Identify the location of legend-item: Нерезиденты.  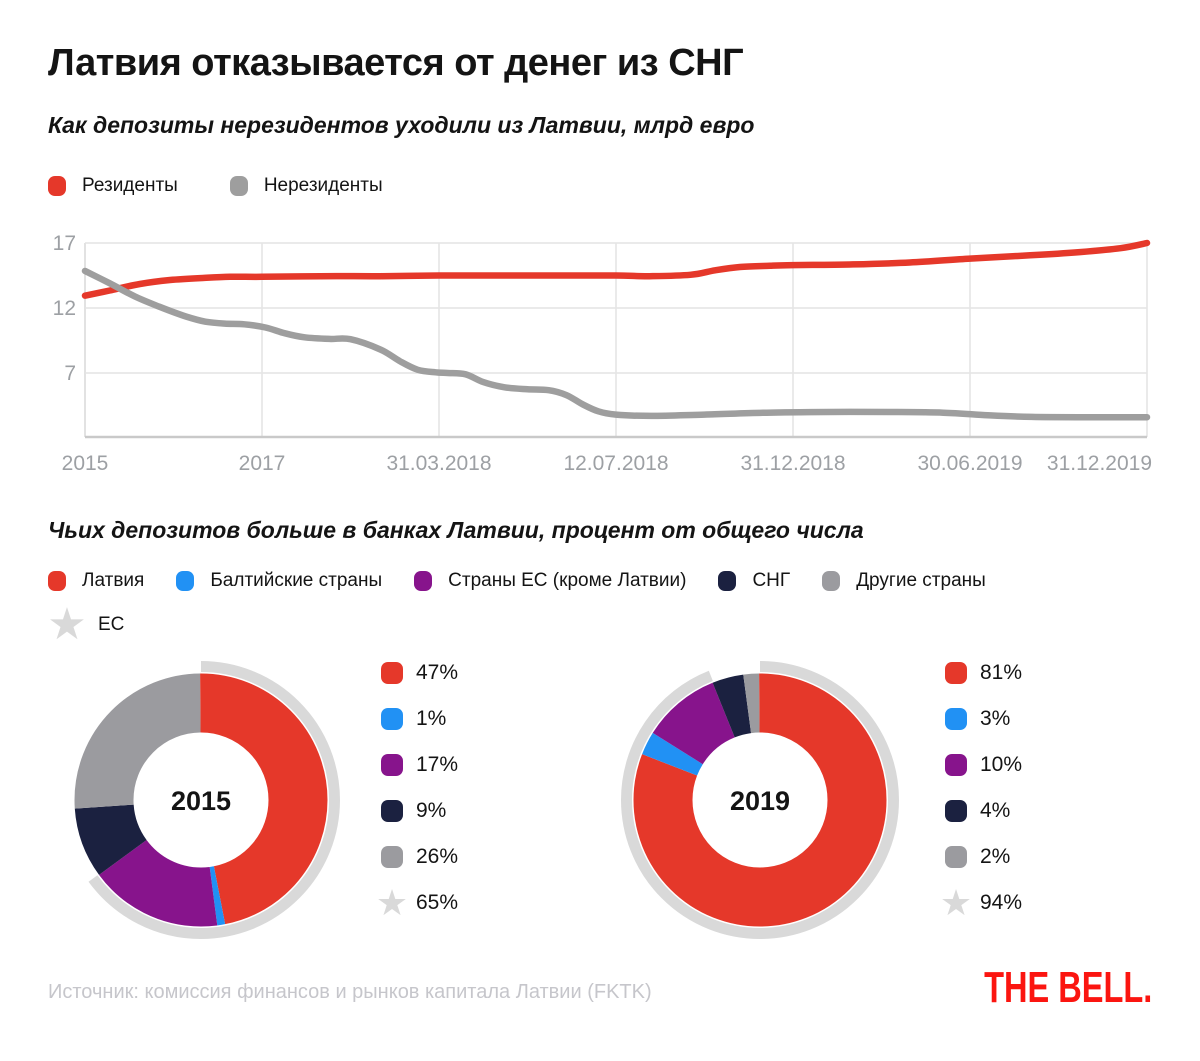
(306, 186).